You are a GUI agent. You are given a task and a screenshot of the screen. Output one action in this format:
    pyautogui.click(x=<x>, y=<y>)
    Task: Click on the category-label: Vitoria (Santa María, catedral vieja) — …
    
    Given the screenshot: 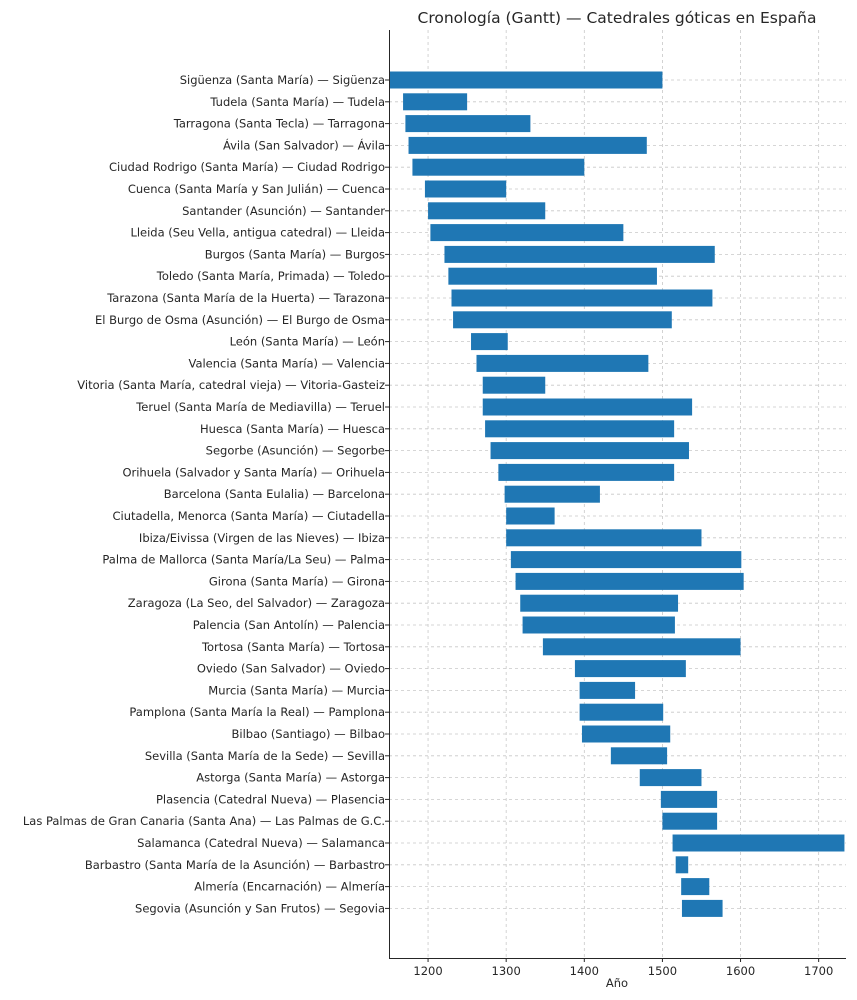 What is the action you would take?
    pyautogui.click(x=231, y=385)
    